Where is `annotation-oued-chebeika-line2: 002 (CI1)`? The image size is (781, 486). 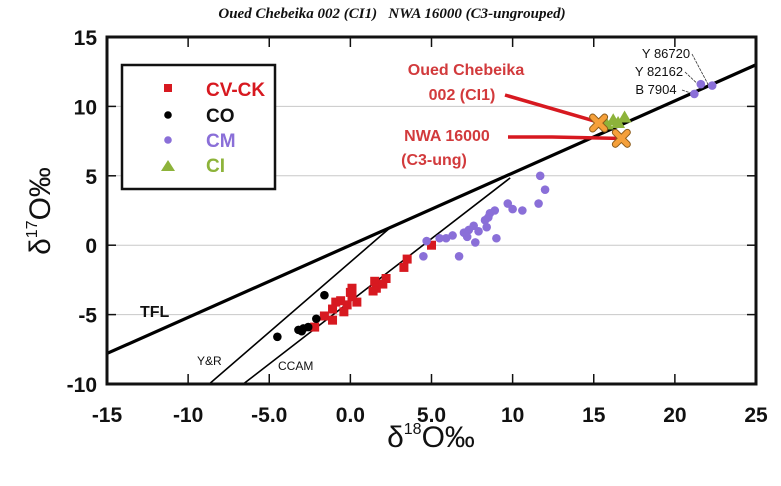 annotation-oued-chebeika-line2: 002 (CI1) is located at coordinates (462, 95).